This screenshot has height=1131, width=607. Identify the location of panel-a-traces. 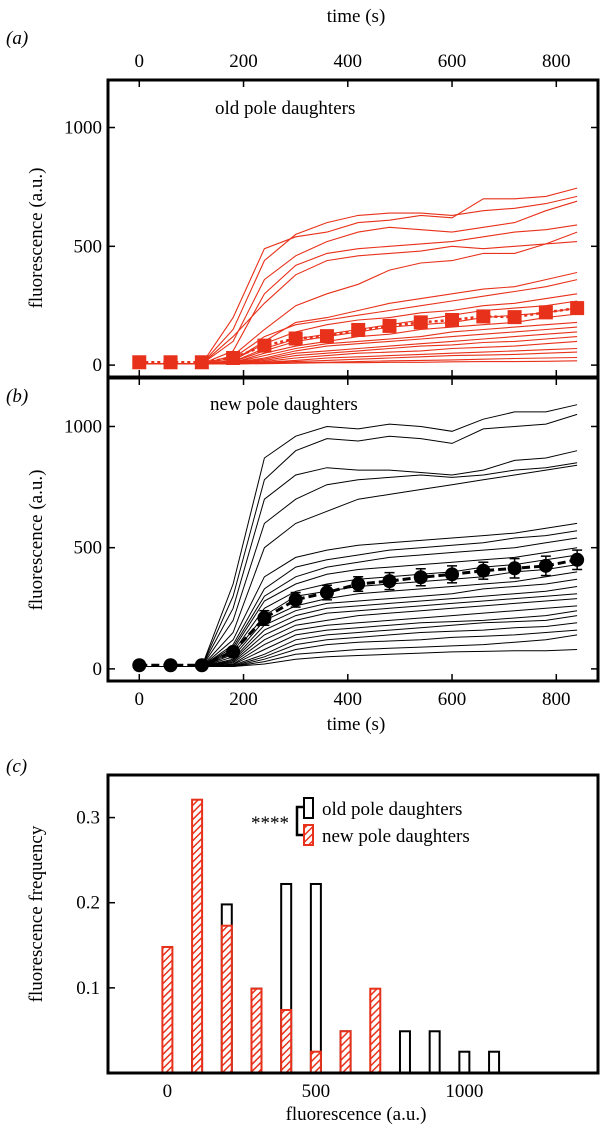
(358, 276).